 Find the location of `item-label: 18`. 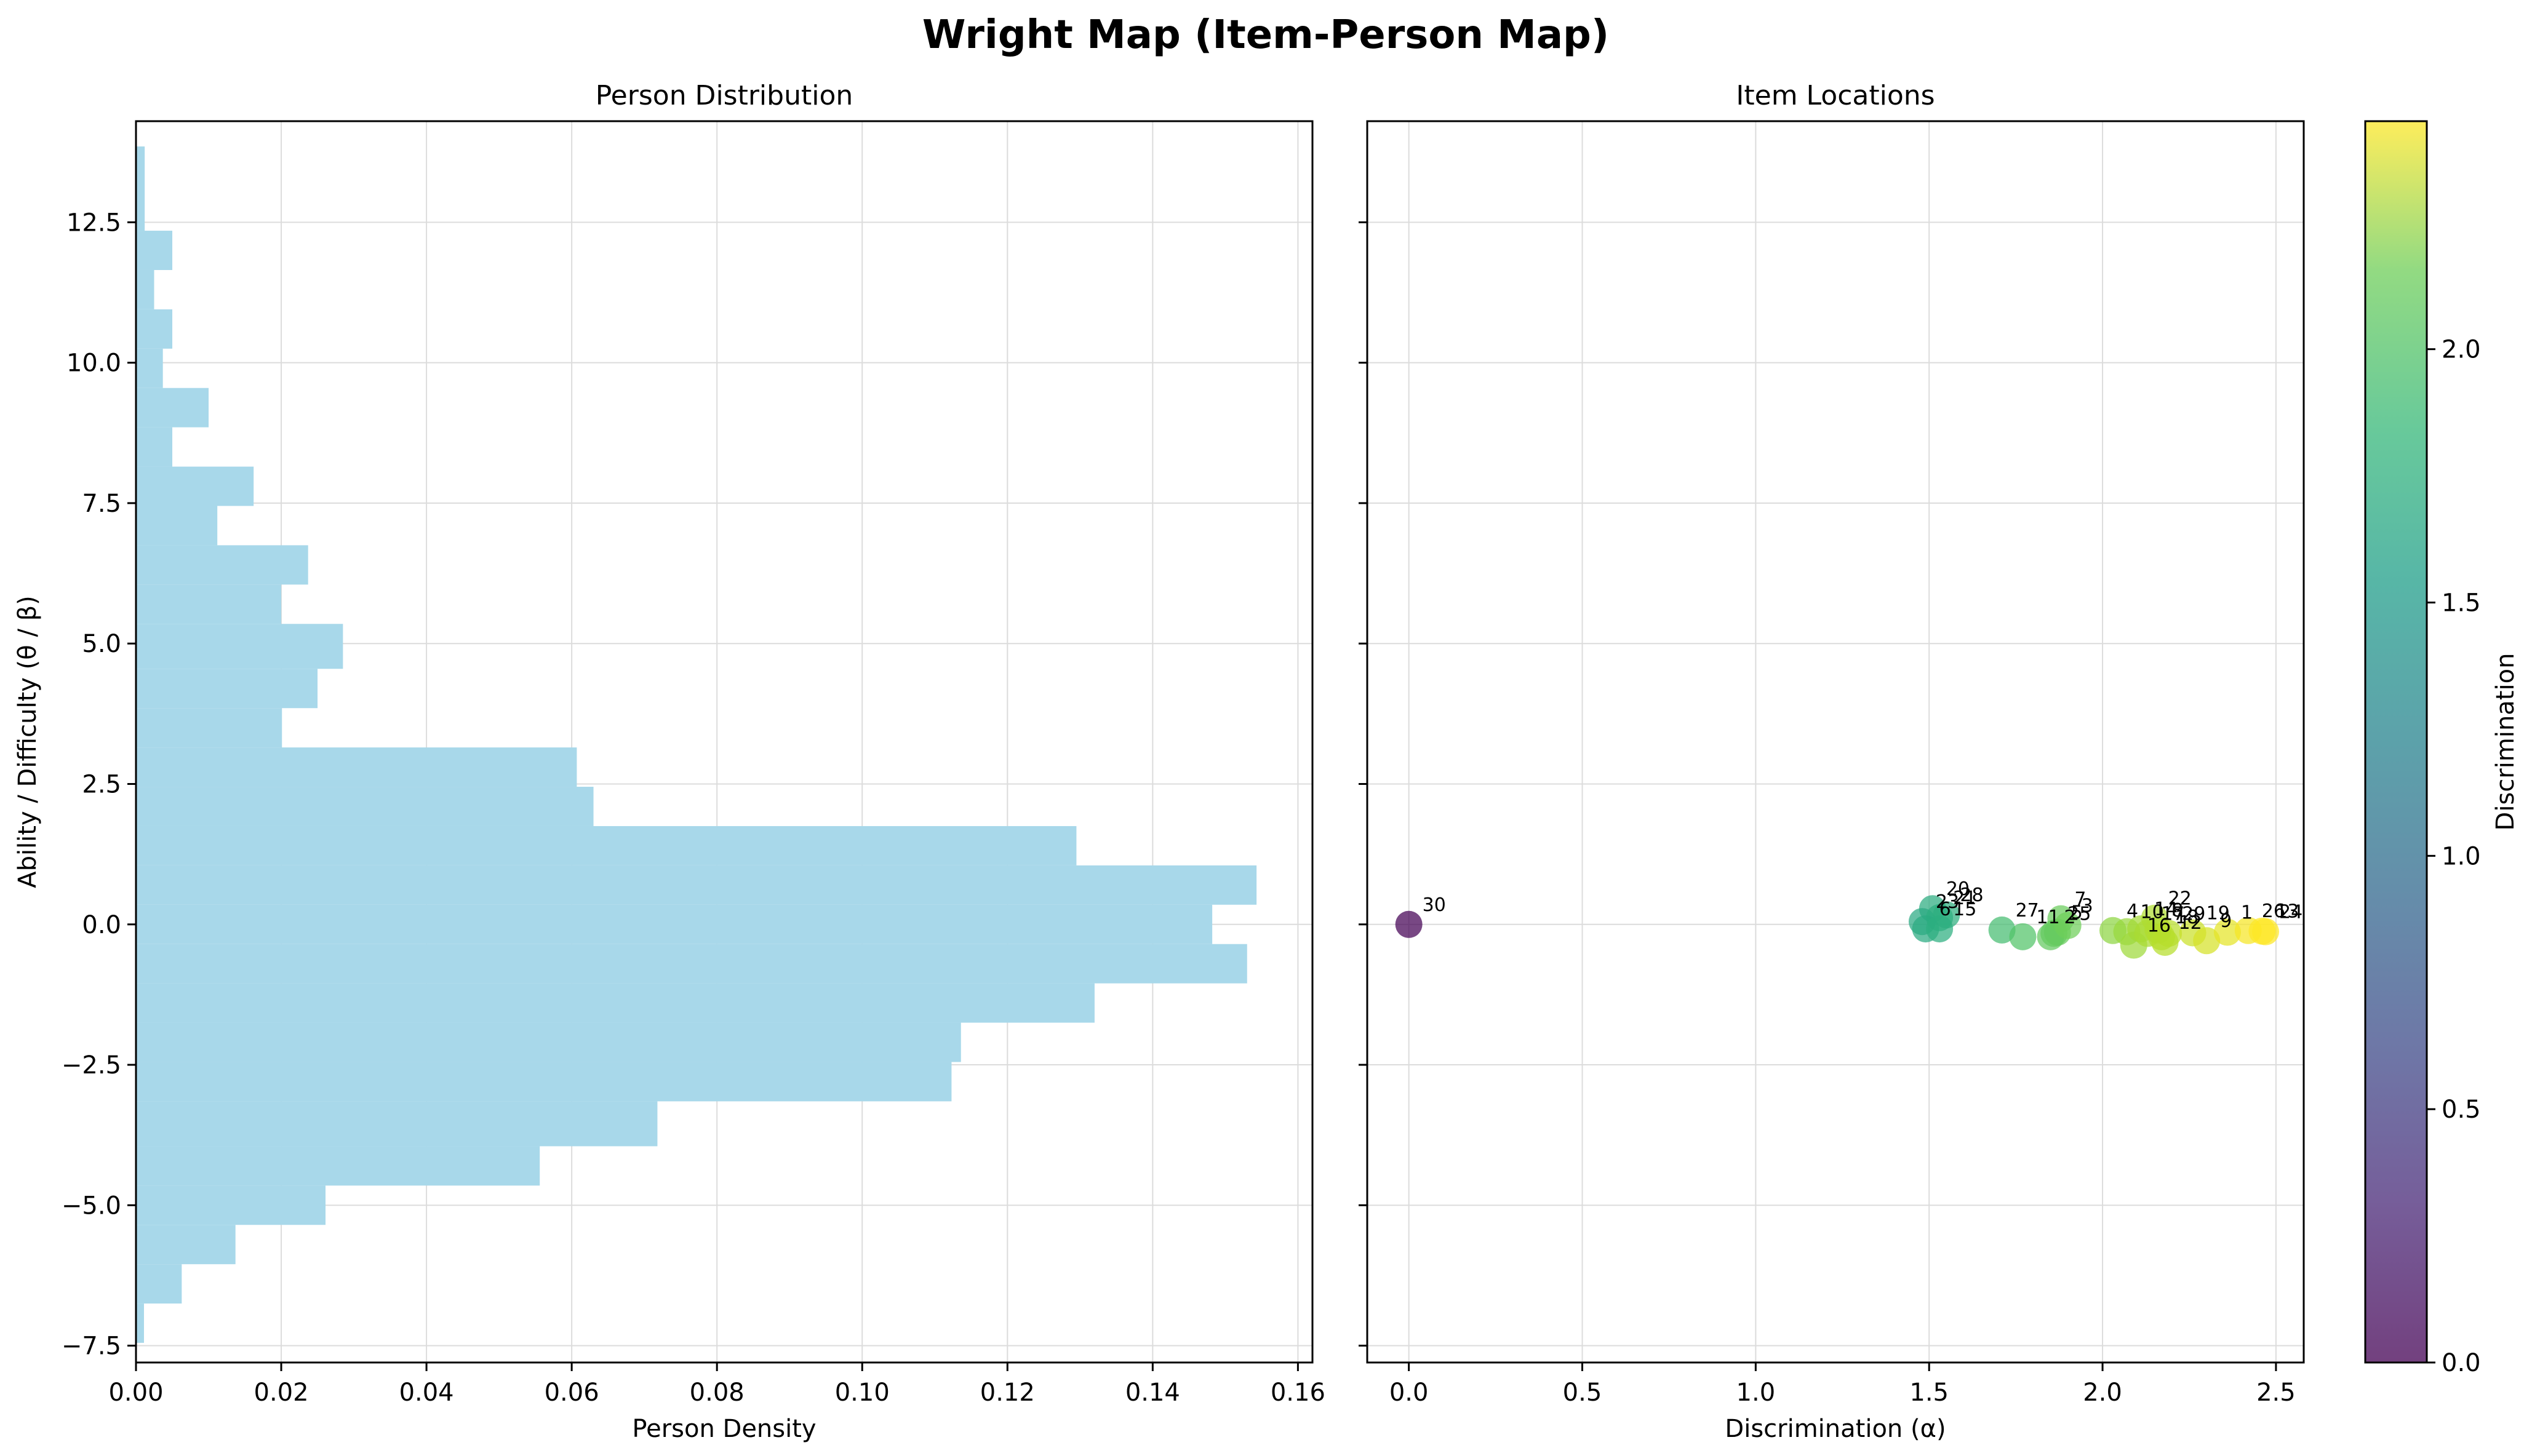

item-label: 18 is located at coordinates (2187, 917).